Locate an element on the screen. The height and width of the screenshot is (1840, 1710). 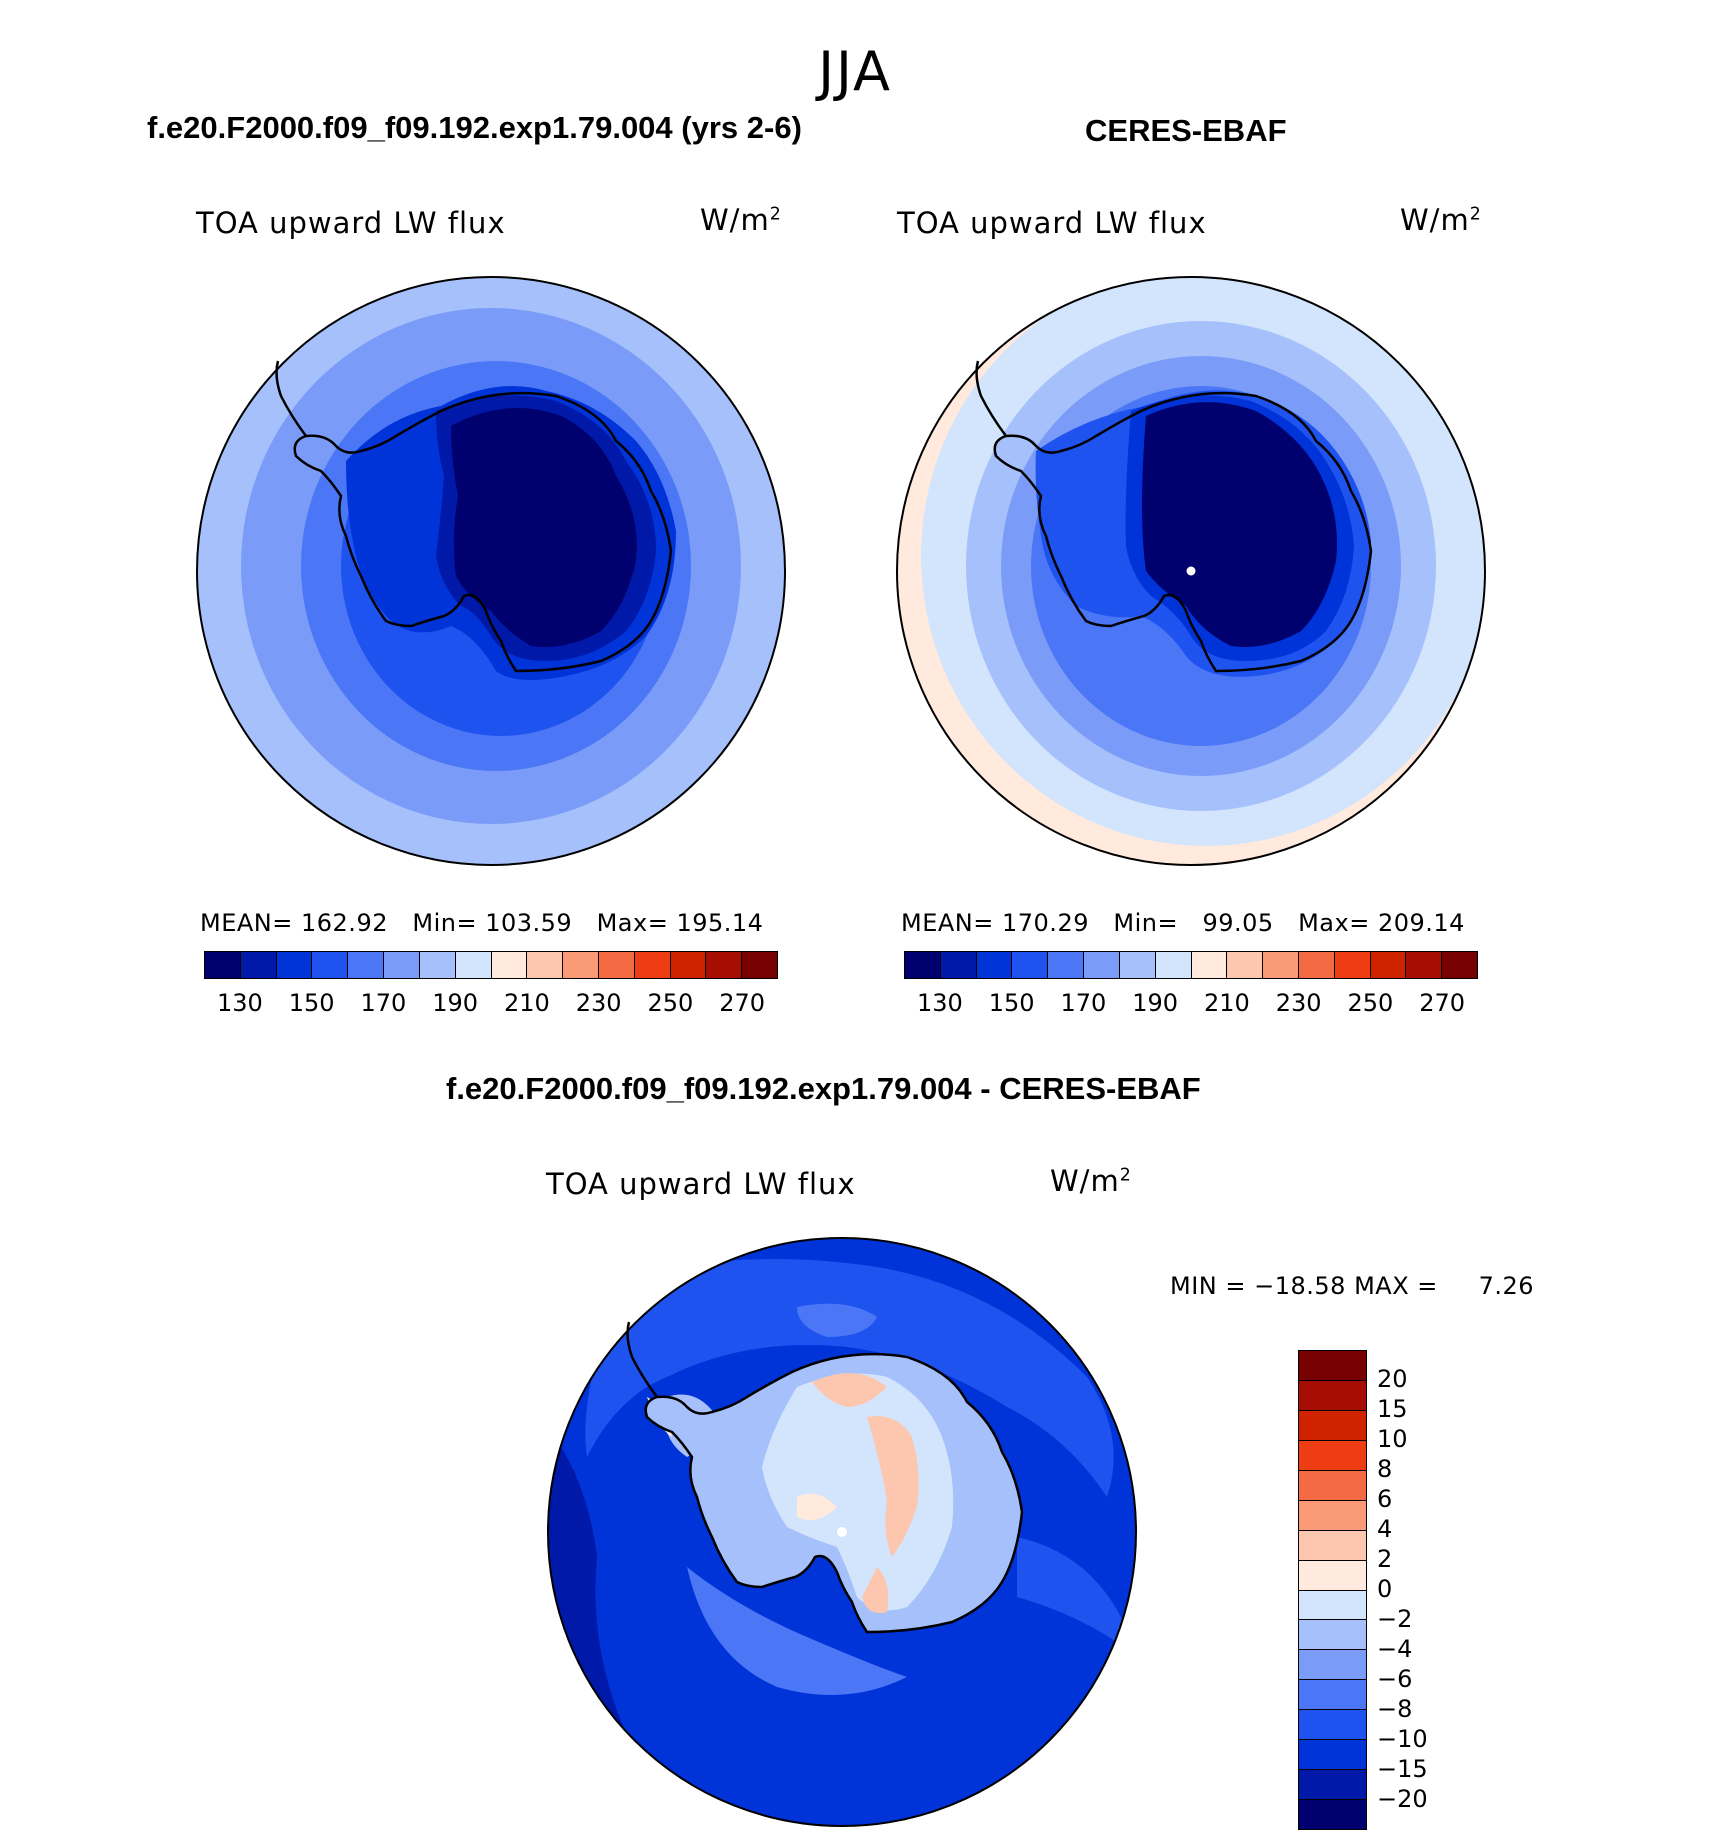
model-units-base: W/m is located at coordinates (735, 220).